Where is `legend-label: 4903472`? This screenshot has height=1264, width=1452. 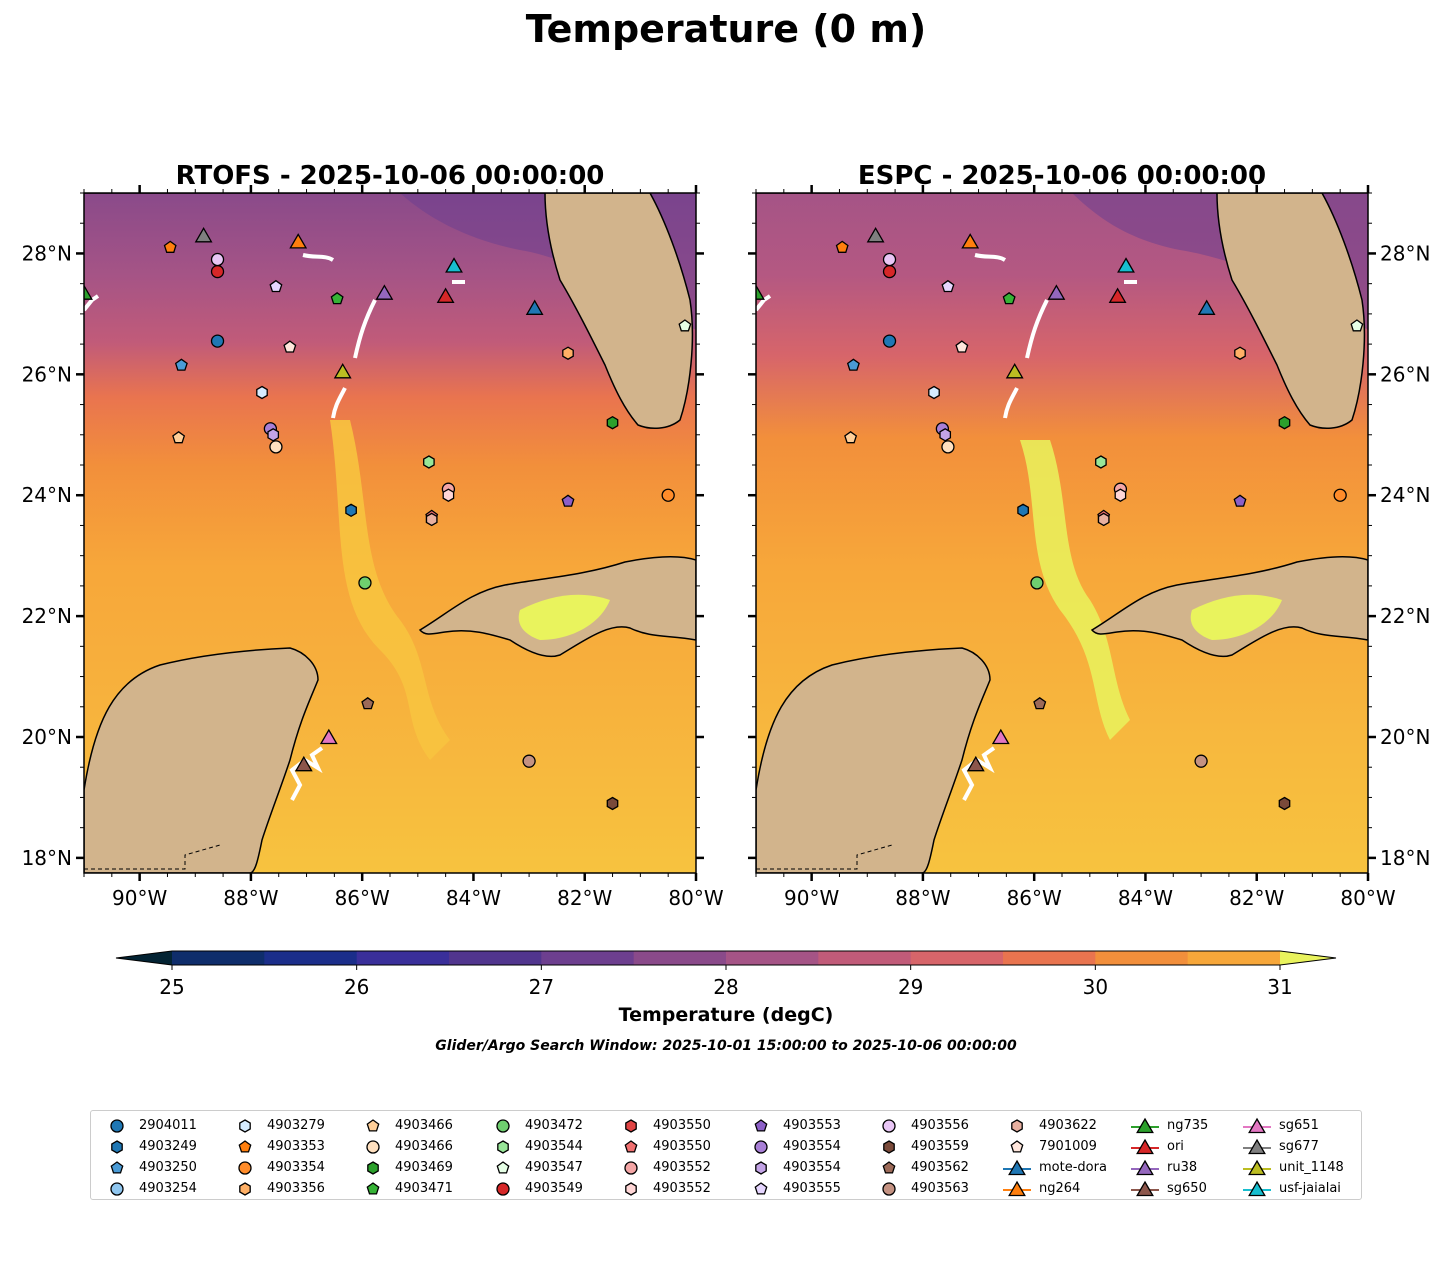 legend-label: 4903472 is located at coordinates (554, 1125).